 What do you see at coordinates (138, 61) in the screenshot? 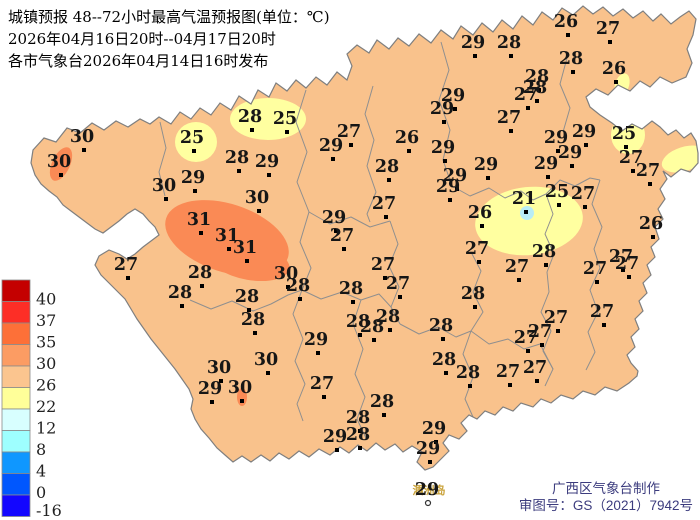
I see `issued-by: 各市气象台2026年04月14日16时发布` at bounding box center [138, 61].